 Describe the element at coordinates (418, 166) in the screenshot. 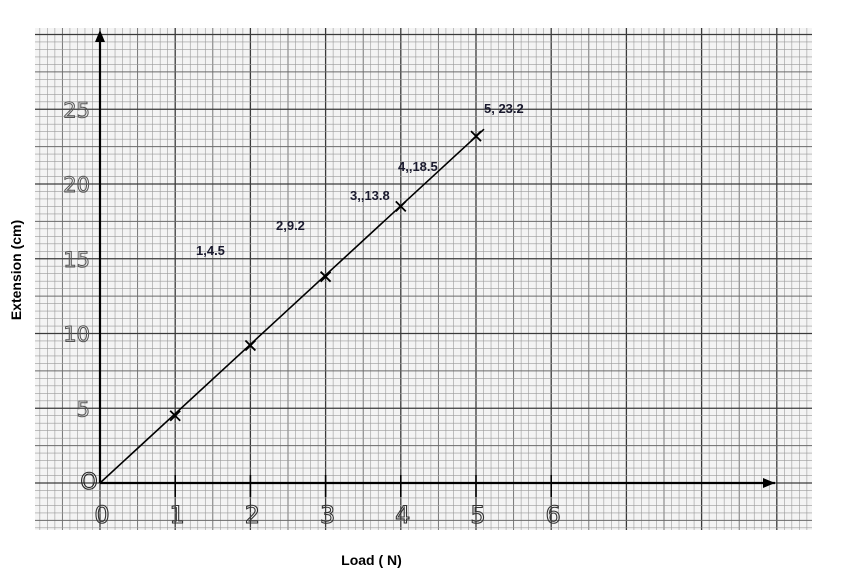

I see `data-point-label: 4,,18.5` at that location.